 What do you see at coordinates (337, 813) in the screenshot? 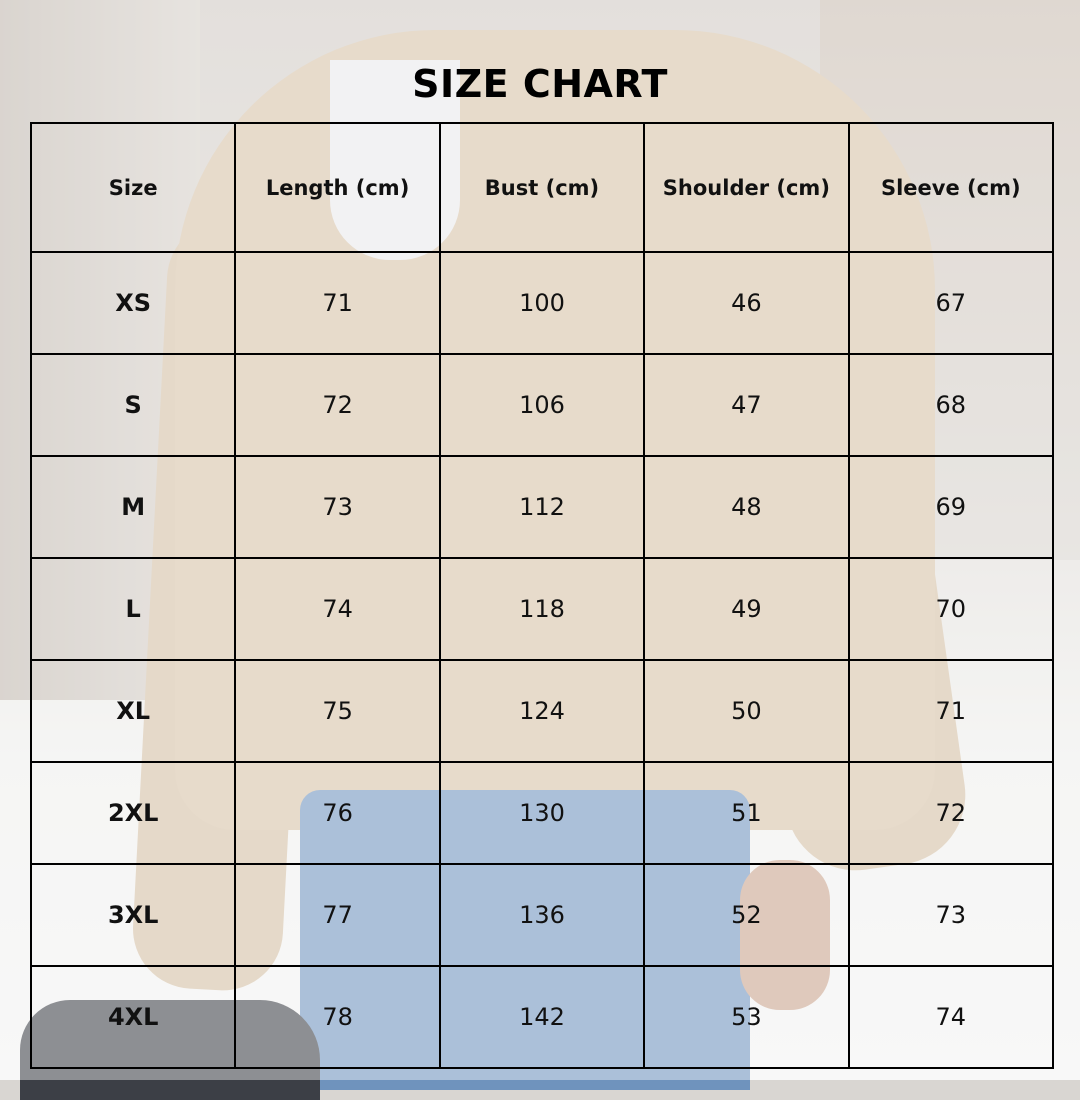
I see `cell-length: 76` at bounding box center [337, 813].